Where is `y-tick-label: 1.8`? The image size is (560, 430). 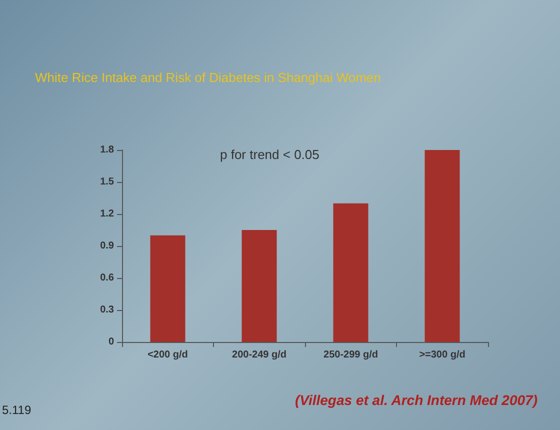 y-tick-label: 1.8 is located at coordinates (107, 150).